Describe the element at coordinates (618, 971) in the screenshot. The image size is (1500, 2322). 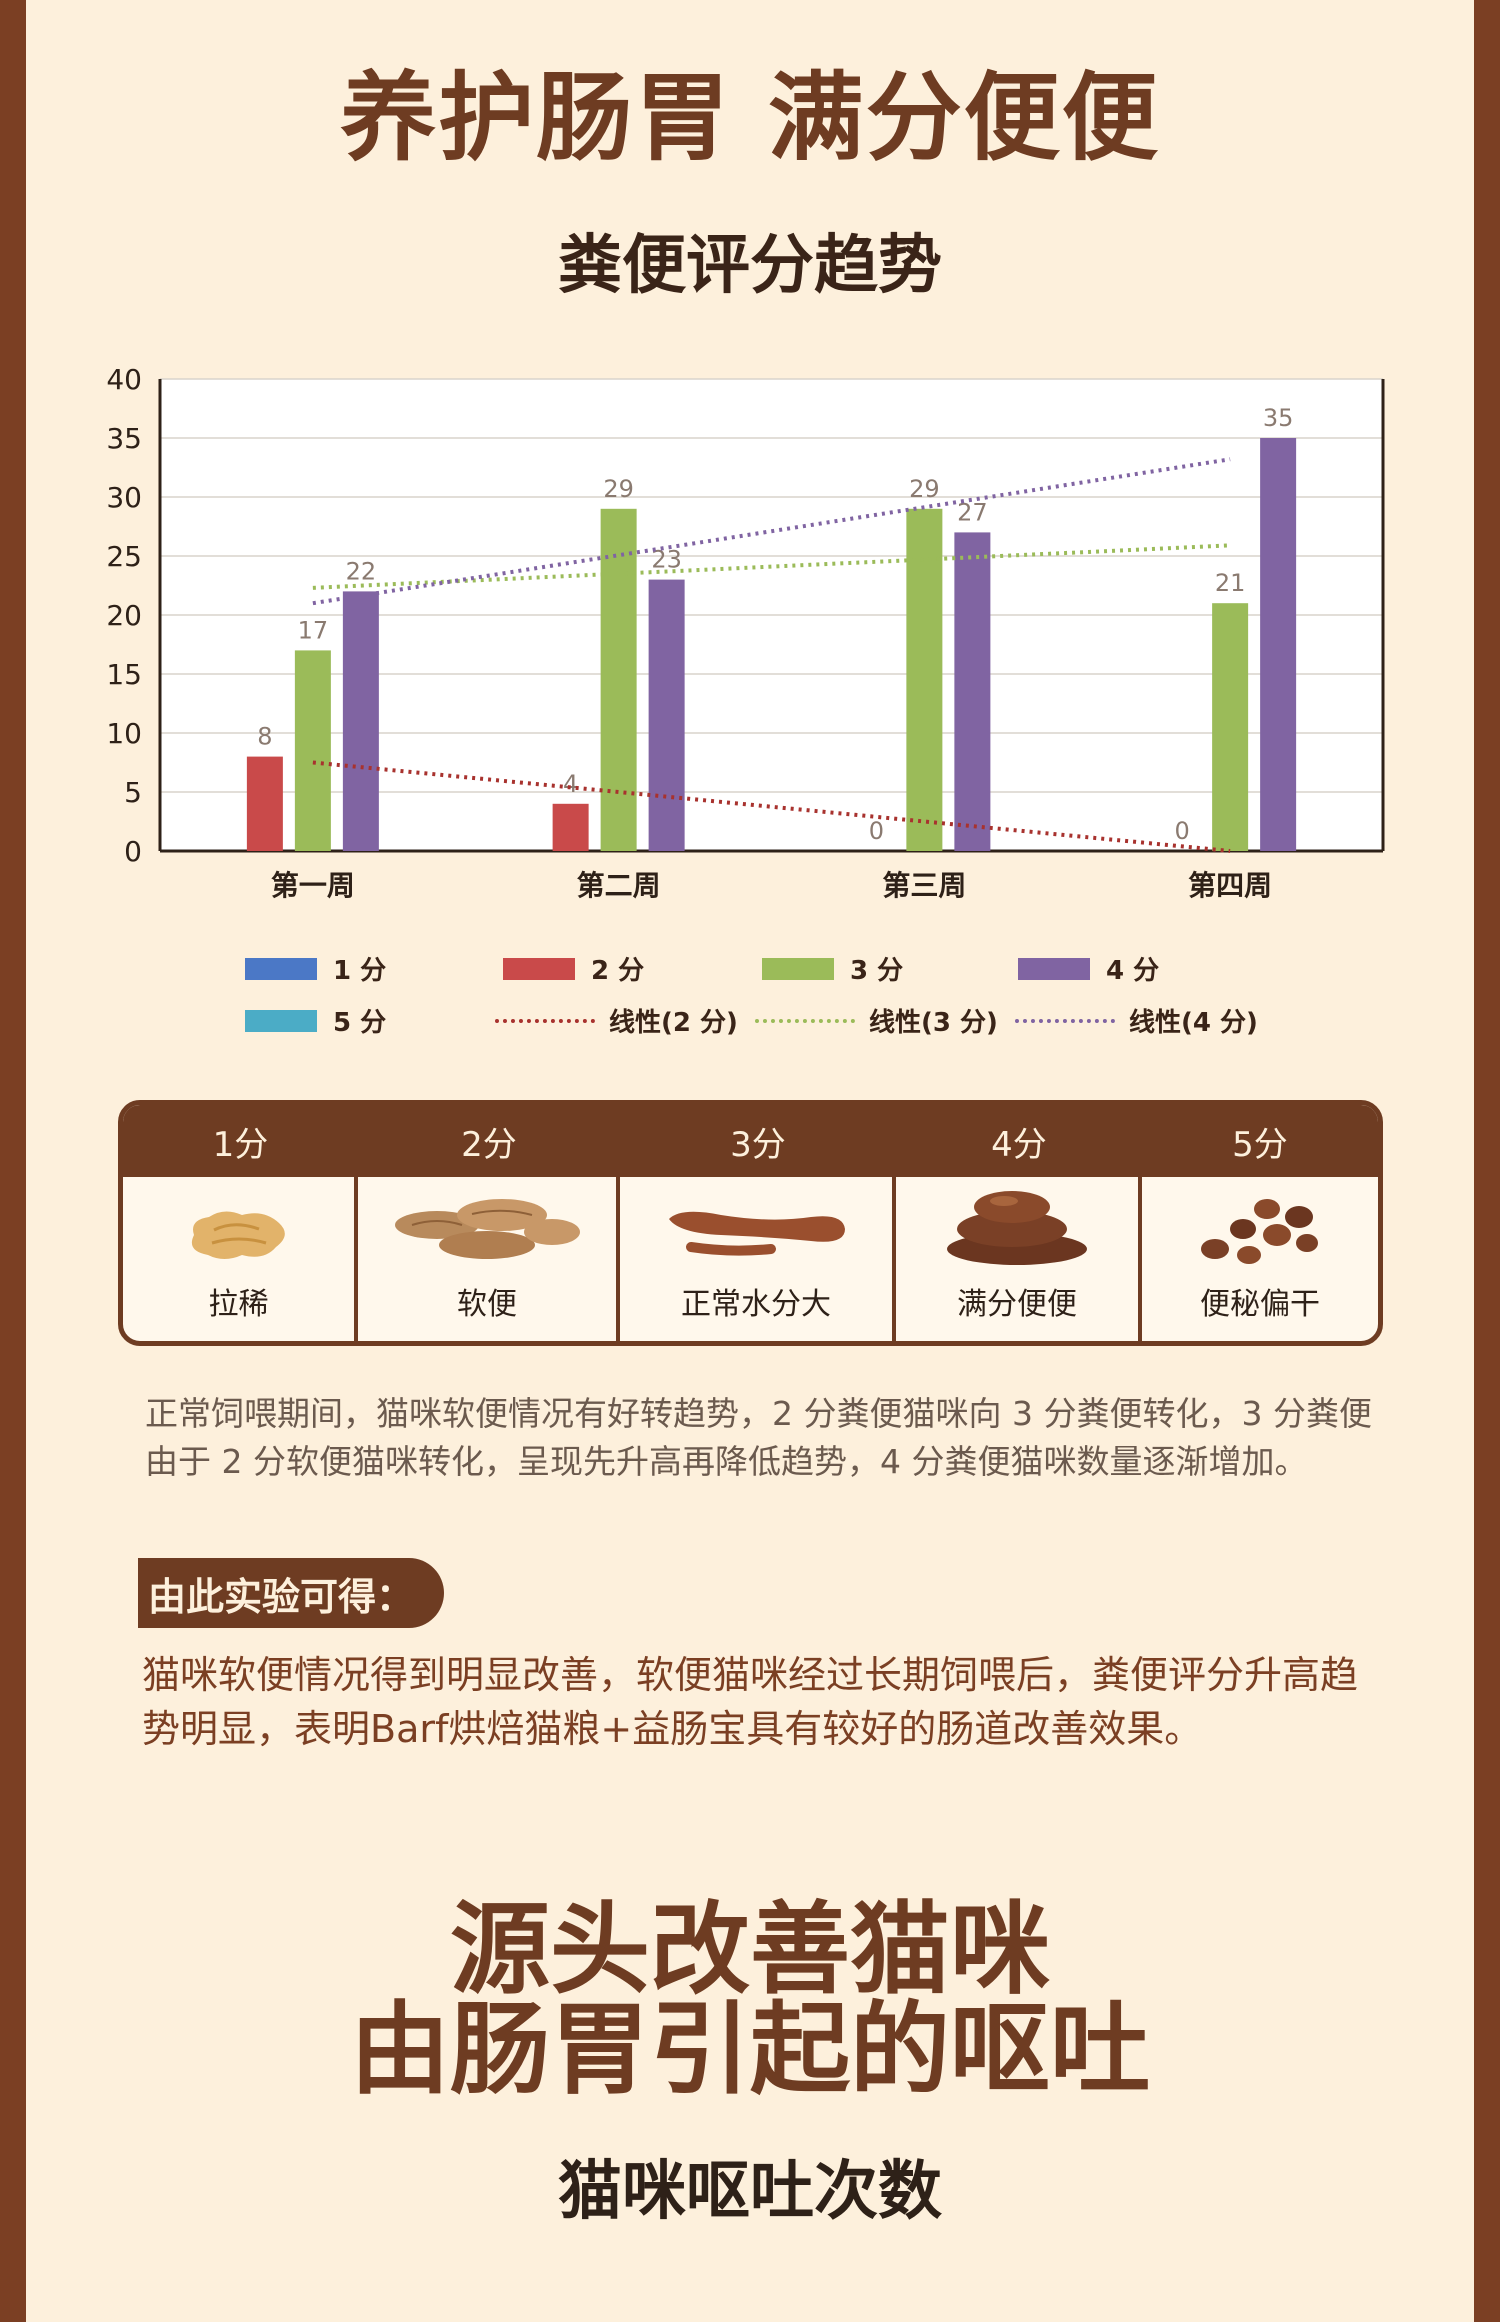
I see `legend-label-2: 2 分` at that location.